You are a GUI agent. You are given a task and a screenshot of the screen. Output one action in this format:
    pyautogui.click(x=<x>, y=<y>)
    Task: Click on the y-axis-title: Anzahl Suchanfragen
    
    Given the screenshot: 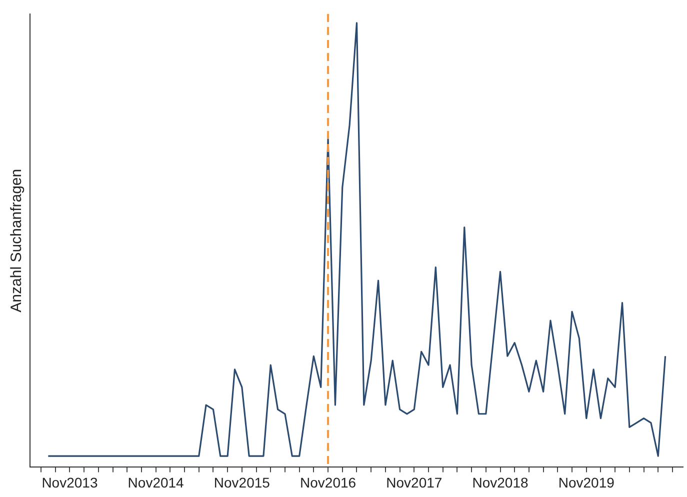 What is the action you would take?
    pyautogui.click(x=17, y=240)
    